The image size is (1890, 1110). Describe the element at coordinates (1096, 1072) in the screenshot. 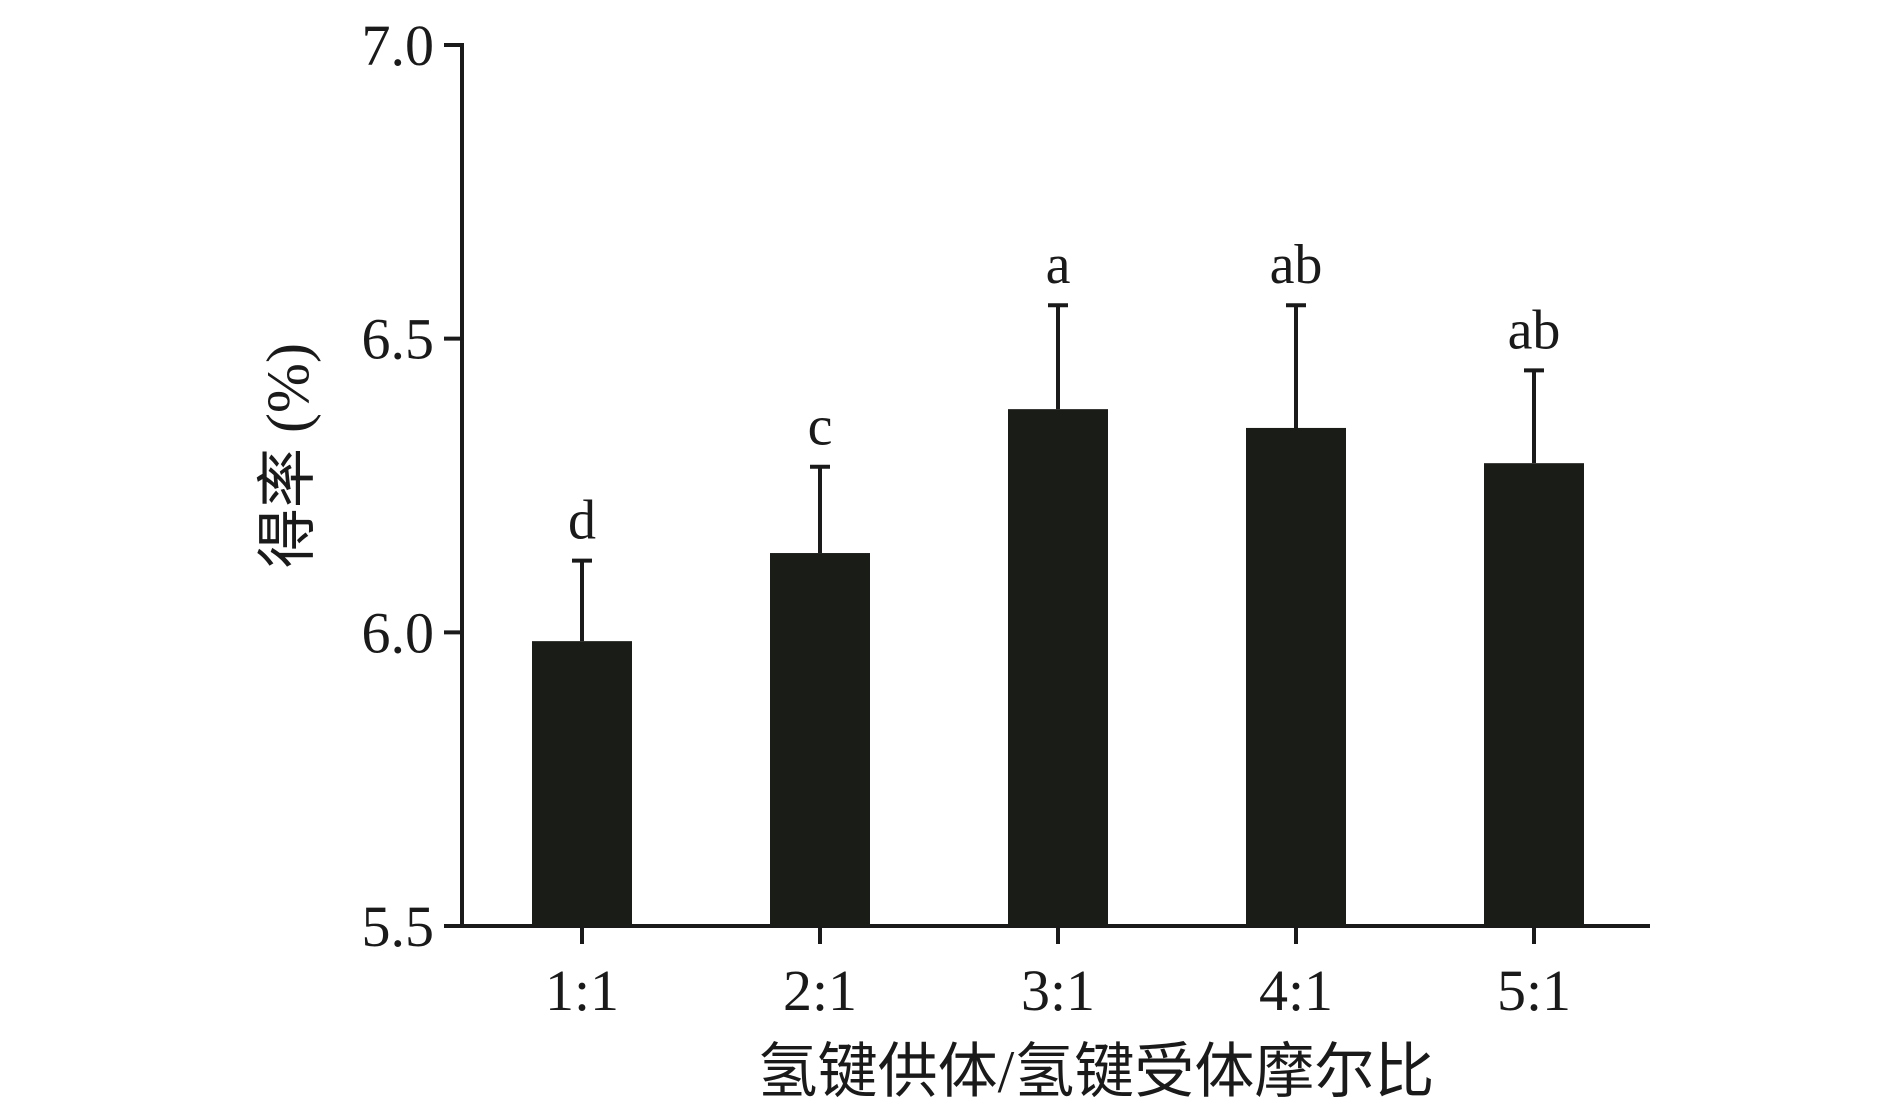

I see `x-axis-title: 氢键供体/氢键受体摩尔比` at that location.